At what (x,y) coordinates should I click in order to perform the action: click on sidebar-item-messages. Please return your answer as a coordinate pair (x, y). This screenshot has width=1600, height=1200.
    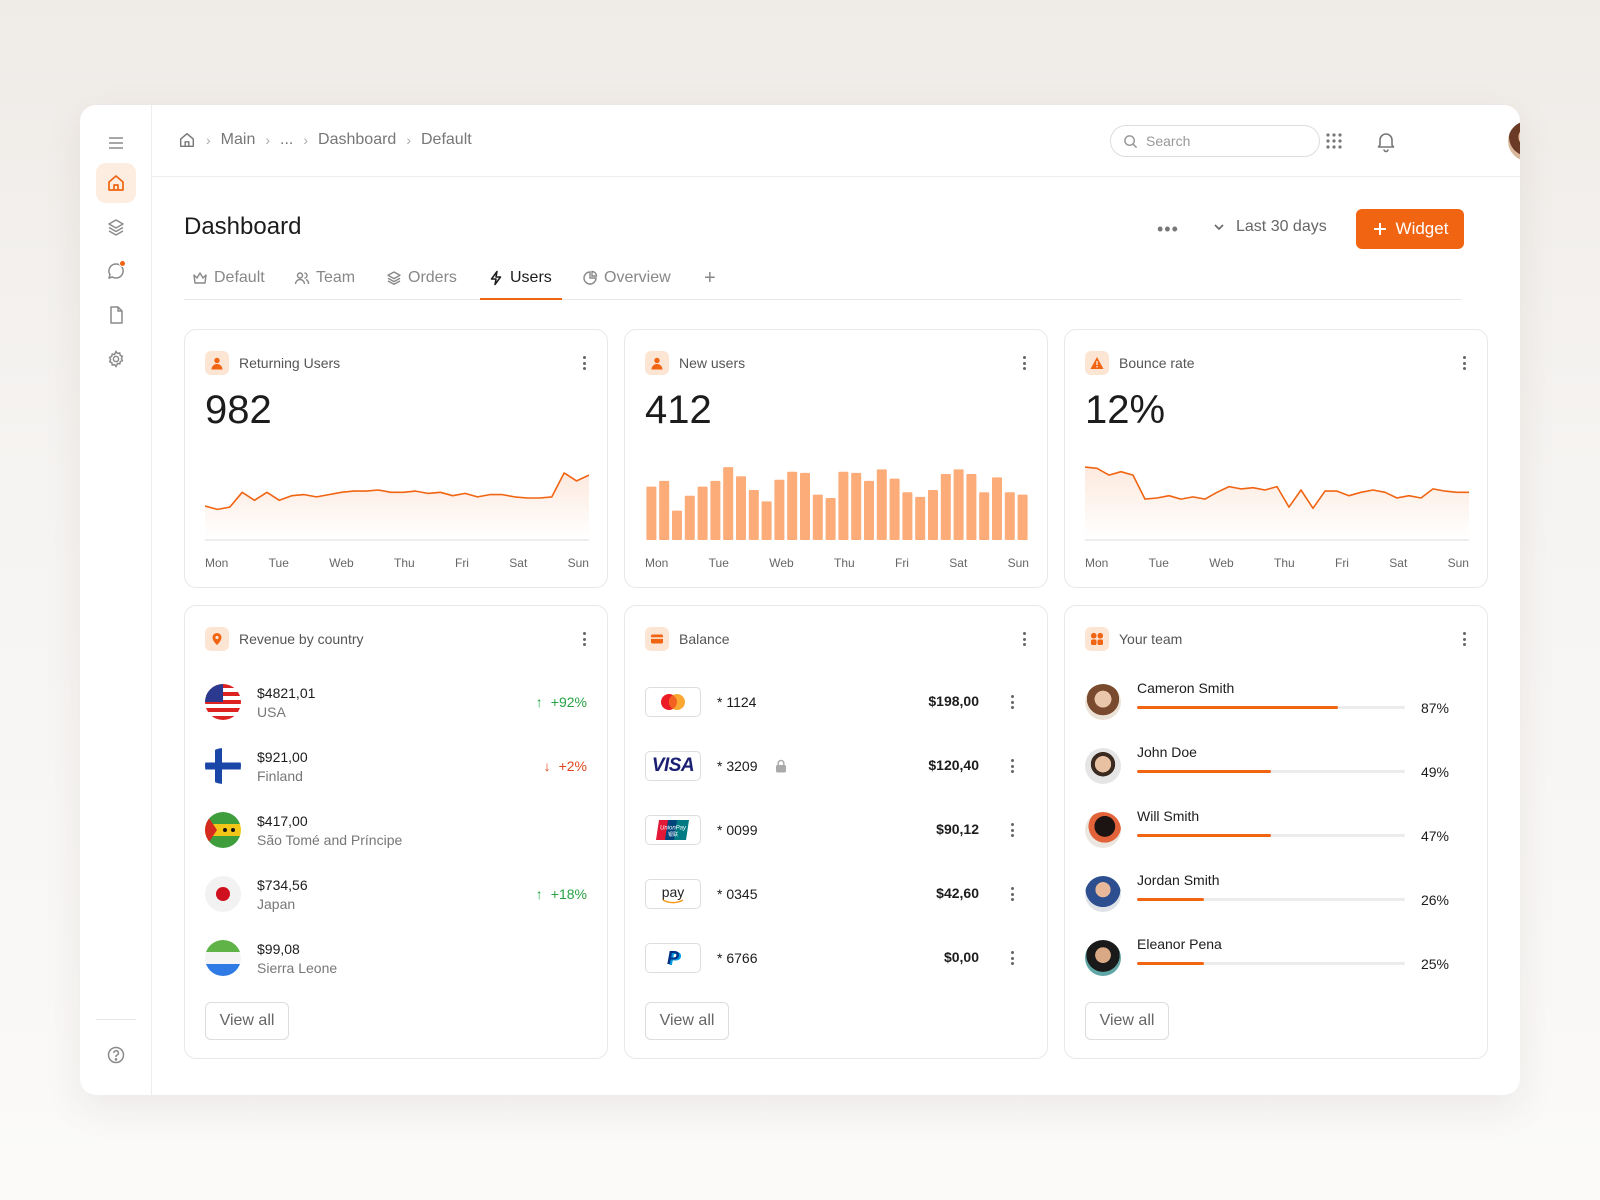
    Looking at the image, I should click on (116, 271).